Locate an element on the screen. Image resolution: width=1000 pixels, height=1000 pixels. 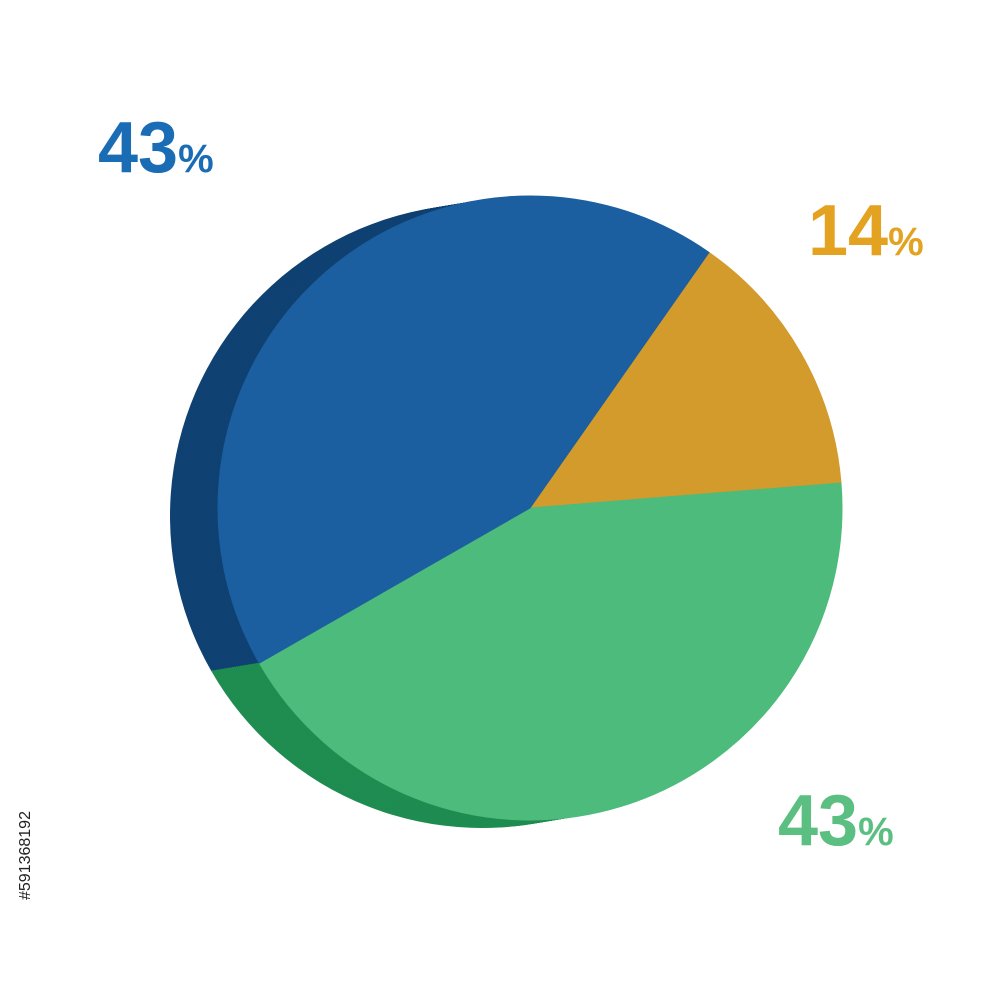
slice is located at coordinates (685, 380).